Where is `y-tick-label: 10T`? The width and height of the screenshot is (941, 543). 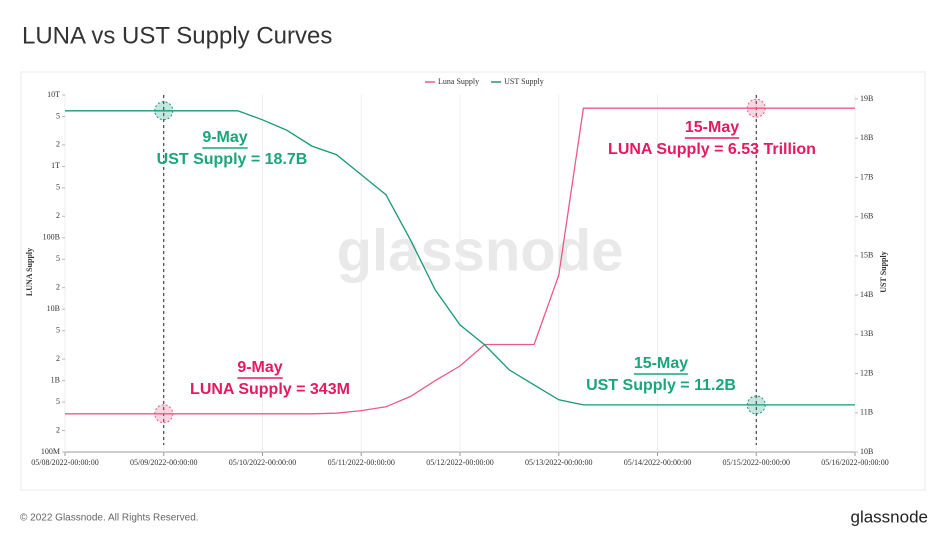
y-tick-label: 10T is located at coordinates (53, 94).